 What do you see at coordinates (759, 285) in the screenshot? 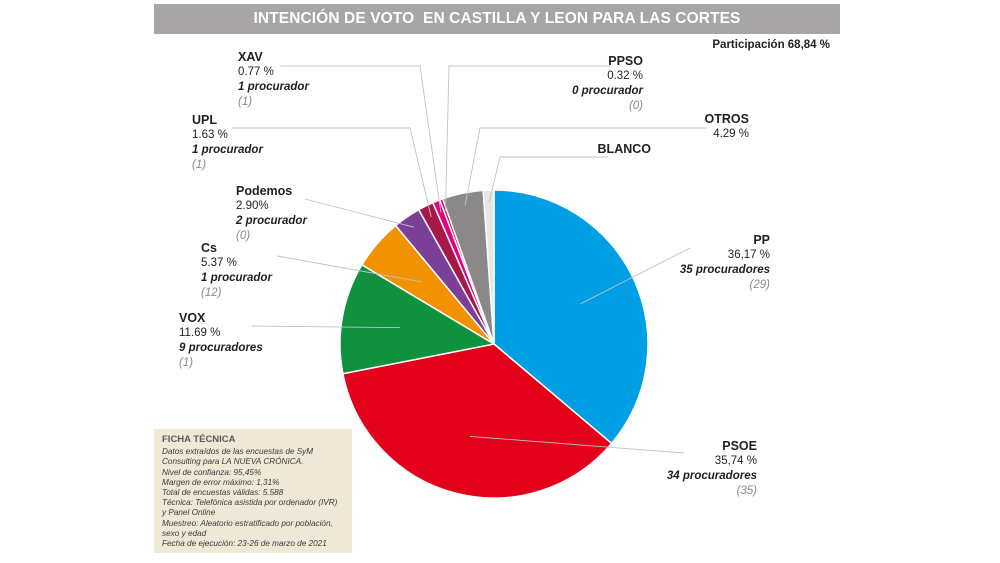
I see `label-prev: (29)` at bounding box center [759, 285].